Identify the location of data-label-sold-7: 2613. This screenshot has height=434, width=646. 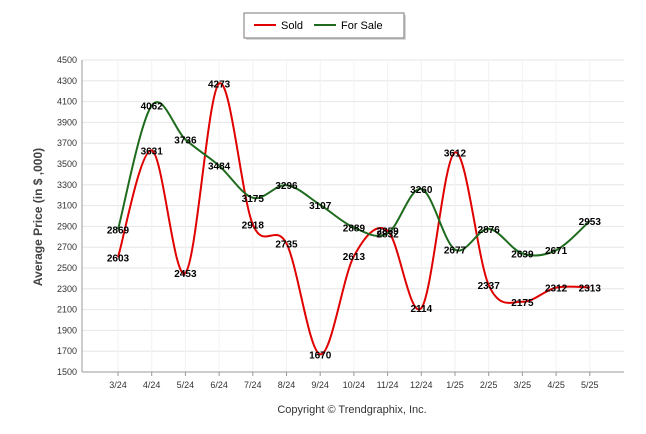
(354, 257).